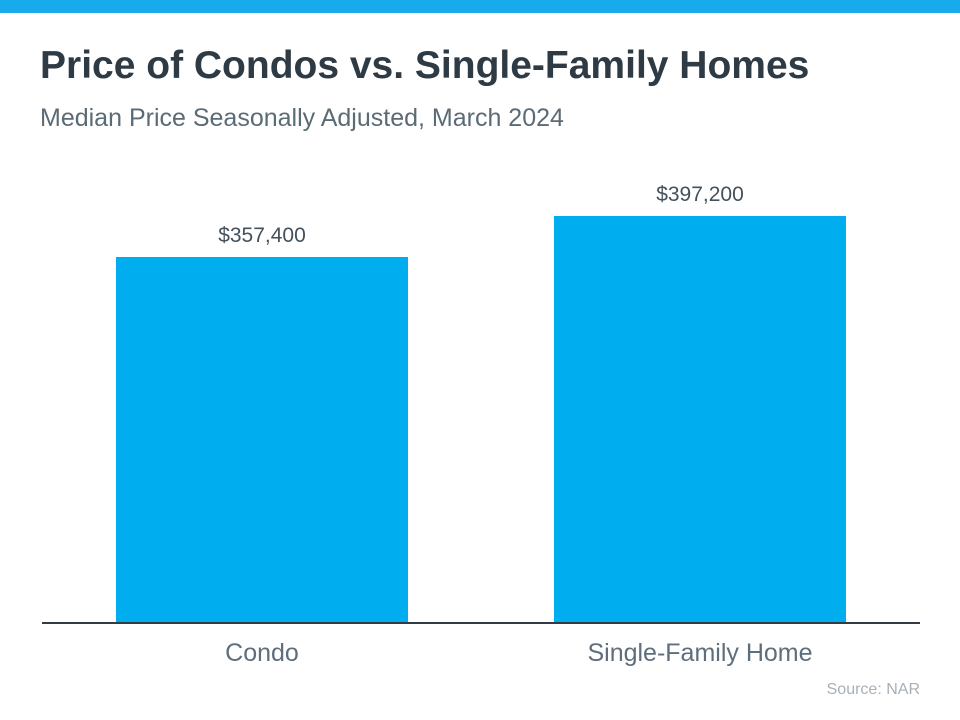  What do you see at coordinates (262, 653) in the screenshot?
I see `x-axis-label: Condo` at bounding box center [262, 653].